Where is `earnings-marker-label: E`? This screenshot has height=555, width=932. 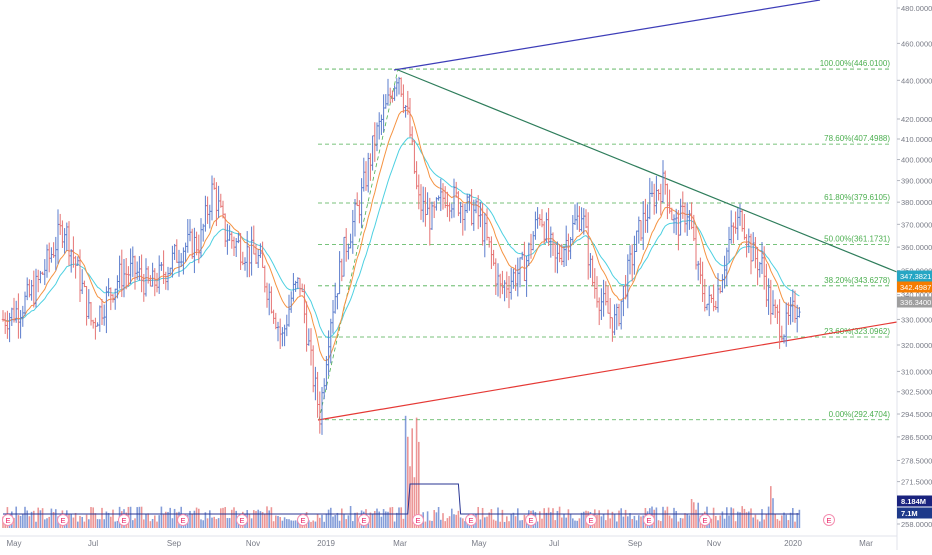 earnings-marker-label: E is located at coordinates (704, 520).